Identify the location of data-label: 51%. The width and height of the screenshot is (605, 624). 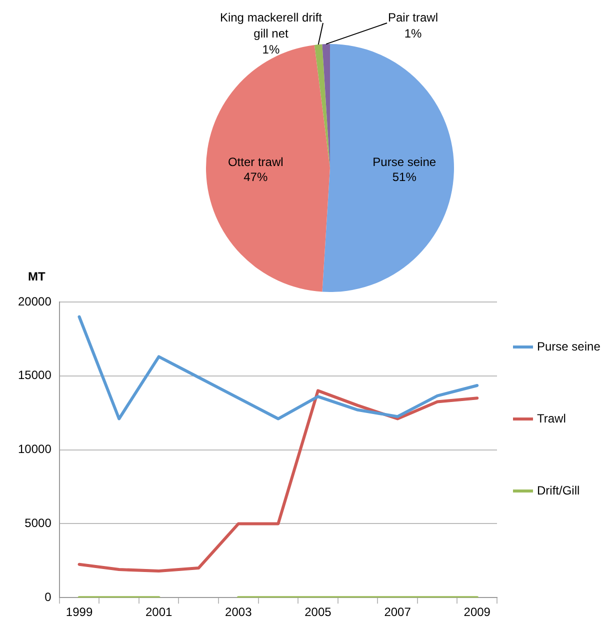
(404, 177).